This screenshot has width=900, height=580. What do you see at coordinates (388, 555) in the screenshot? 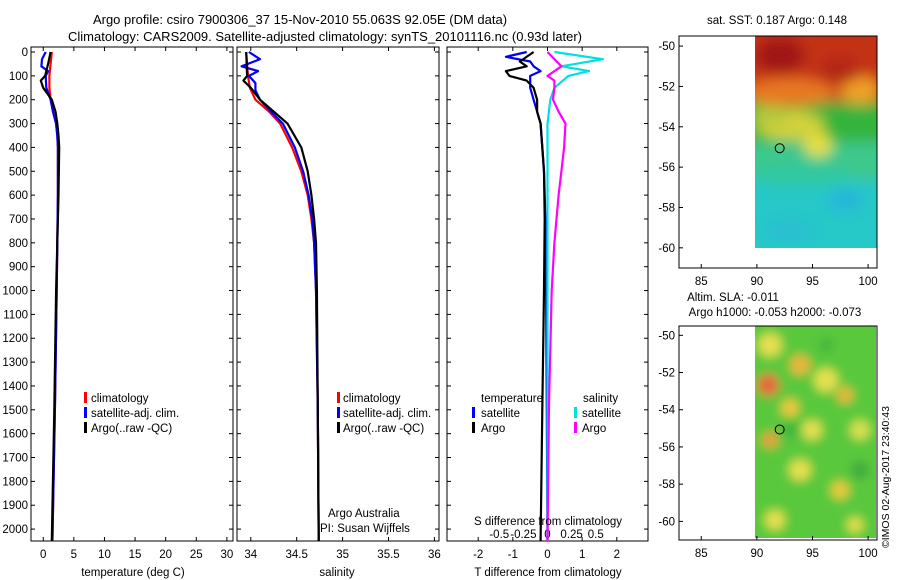
I see `x-tick-label: 35.5` at bounding box center [388, 555].